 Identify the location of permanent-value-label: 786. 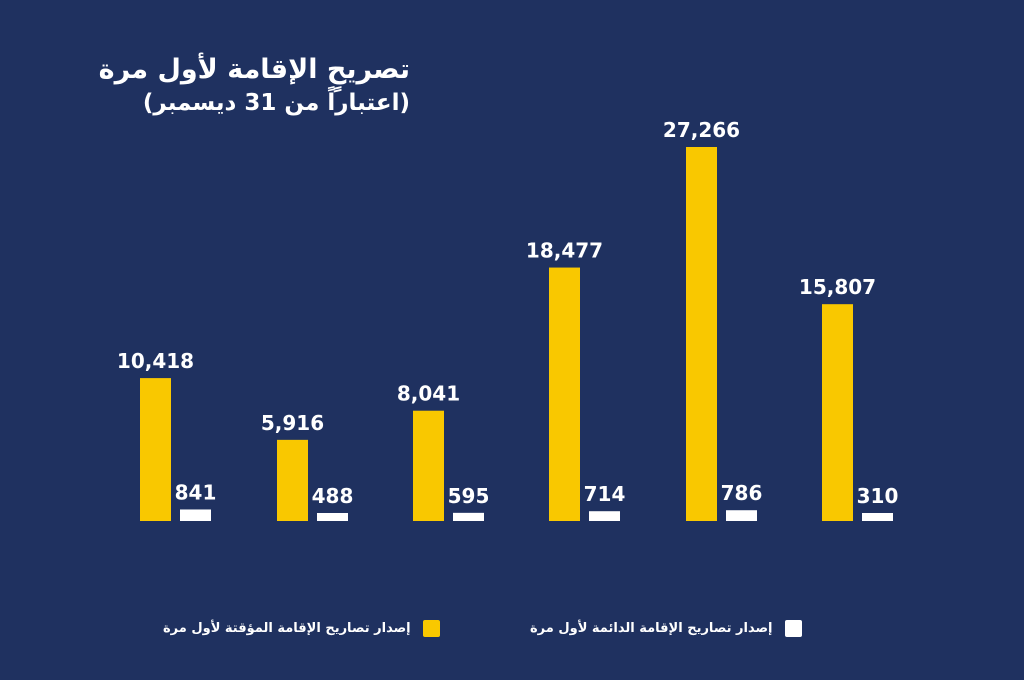
(742, 493).